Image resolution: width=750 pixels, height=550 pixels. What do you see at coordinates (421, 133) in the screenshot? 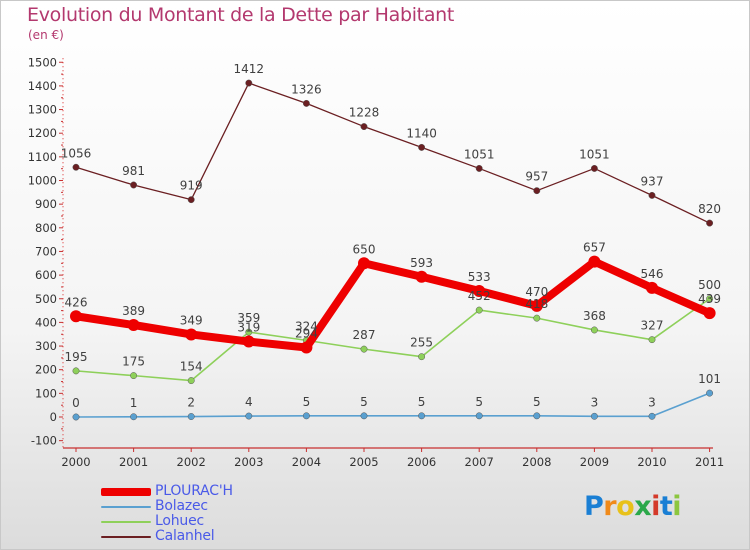
I see `data-label-calanhel: 1140` at bounding box center [421, 133].